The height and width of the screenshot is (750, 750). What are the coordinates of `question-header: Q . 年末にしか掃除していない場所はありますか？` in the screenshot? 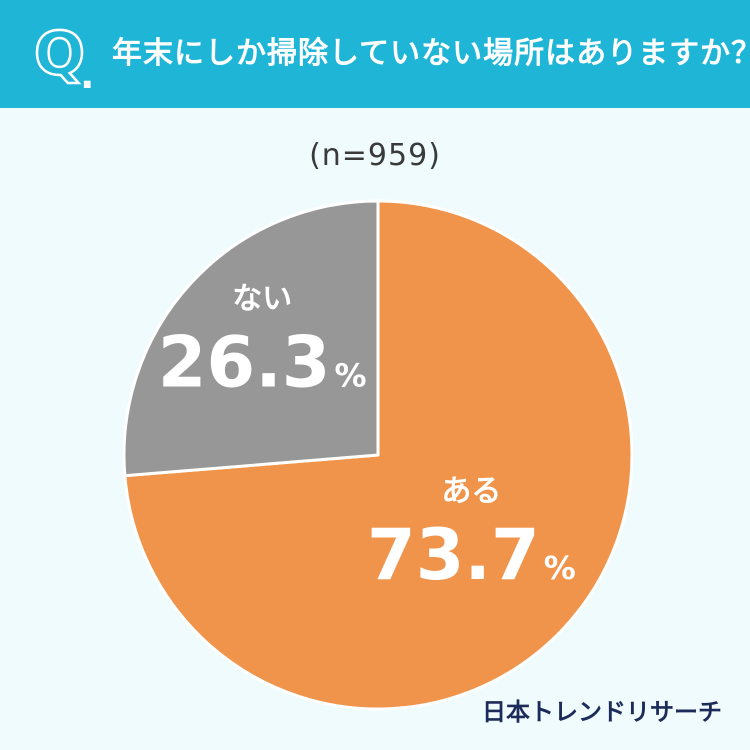 It's located at (375, 54).